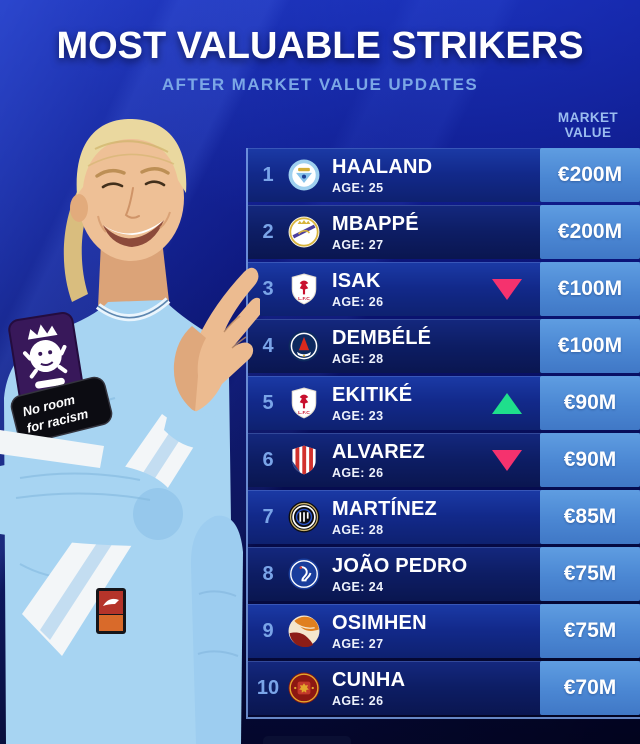  Describe the element at coordinates (382, 166) in the screenshot. I see `player-name: HAALAND` at that location.